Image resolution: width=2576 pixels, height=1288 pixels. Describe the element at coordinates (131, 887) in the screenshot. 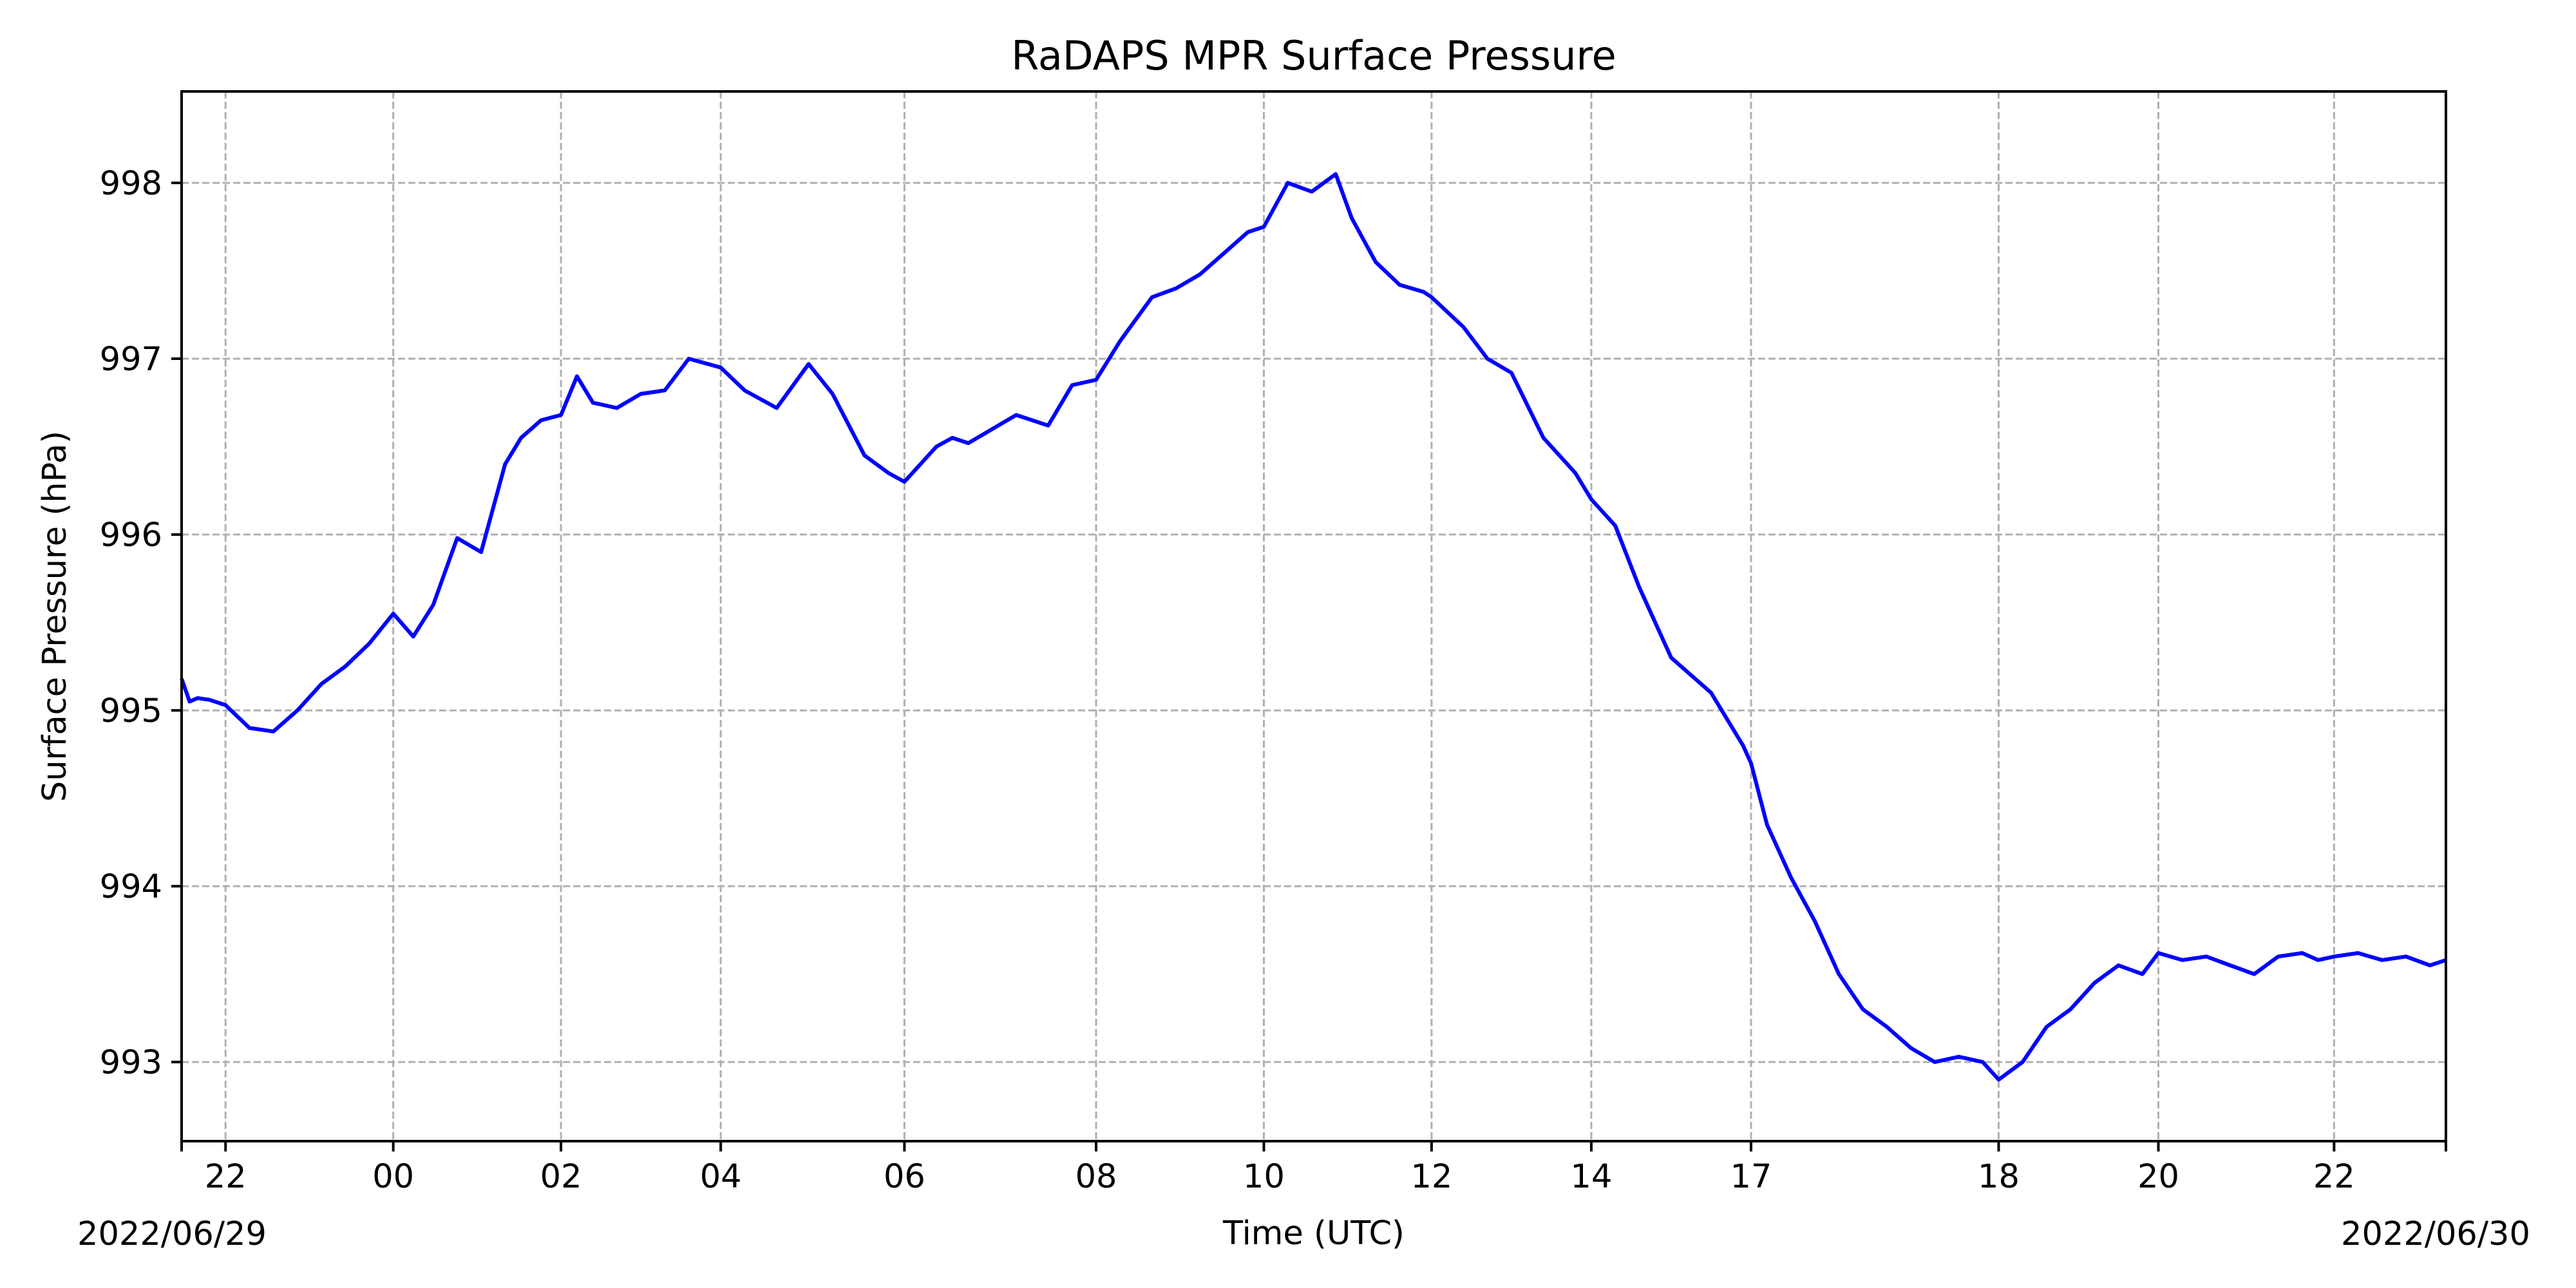

I see `y-tick-label: 994` at that location.